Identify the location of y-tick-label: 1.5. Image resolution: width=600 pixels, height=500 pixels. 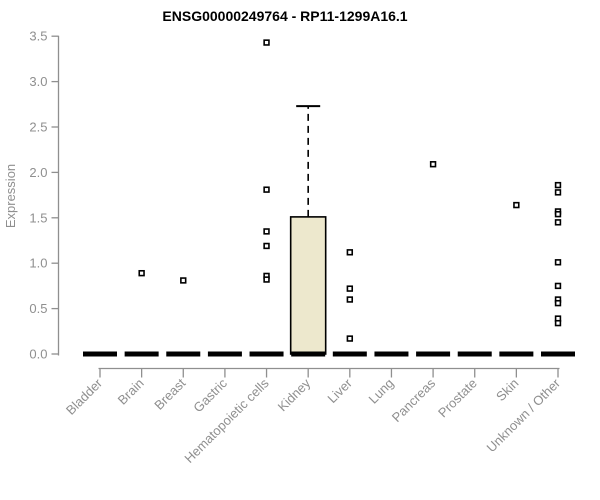
(38, 217).